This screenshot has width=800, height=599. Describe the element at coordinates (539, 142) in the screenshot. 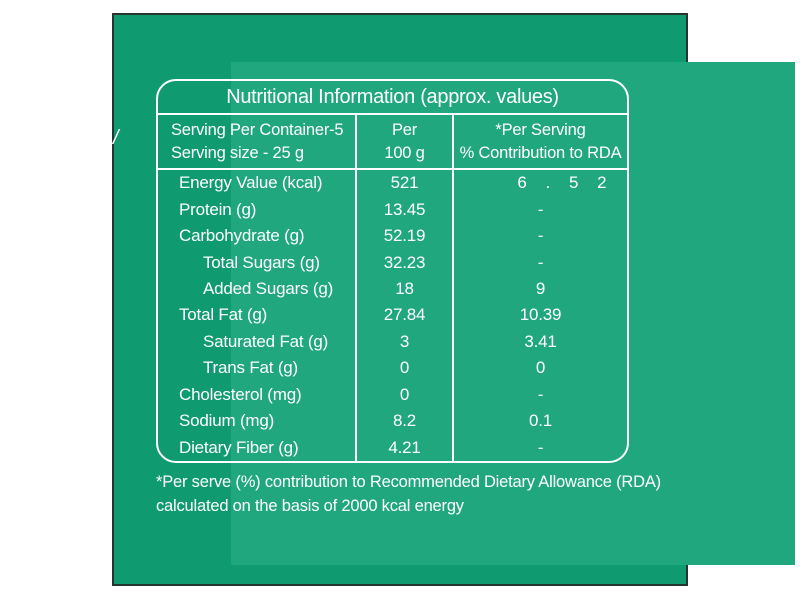

I see `header-rda: *Per Serving % Contribution to RDA` at that location.